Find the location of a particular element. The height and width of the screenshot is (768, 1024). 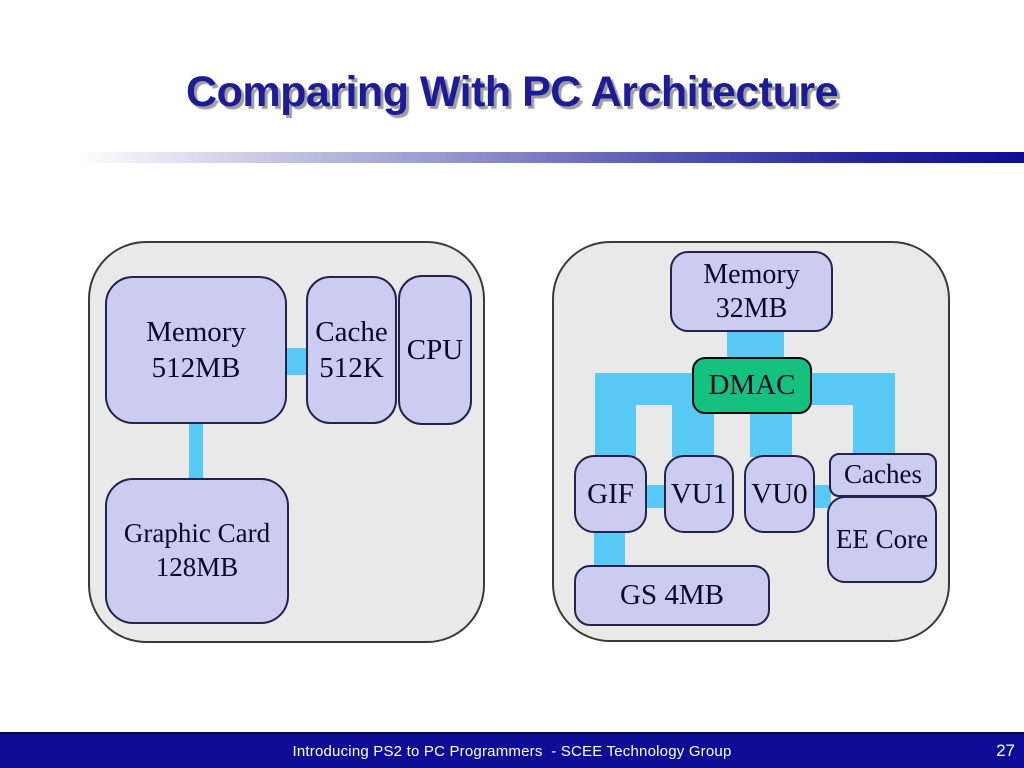

pc-graphic-card-box: Graphic Card 128MB is located at coordinates (197, 551).